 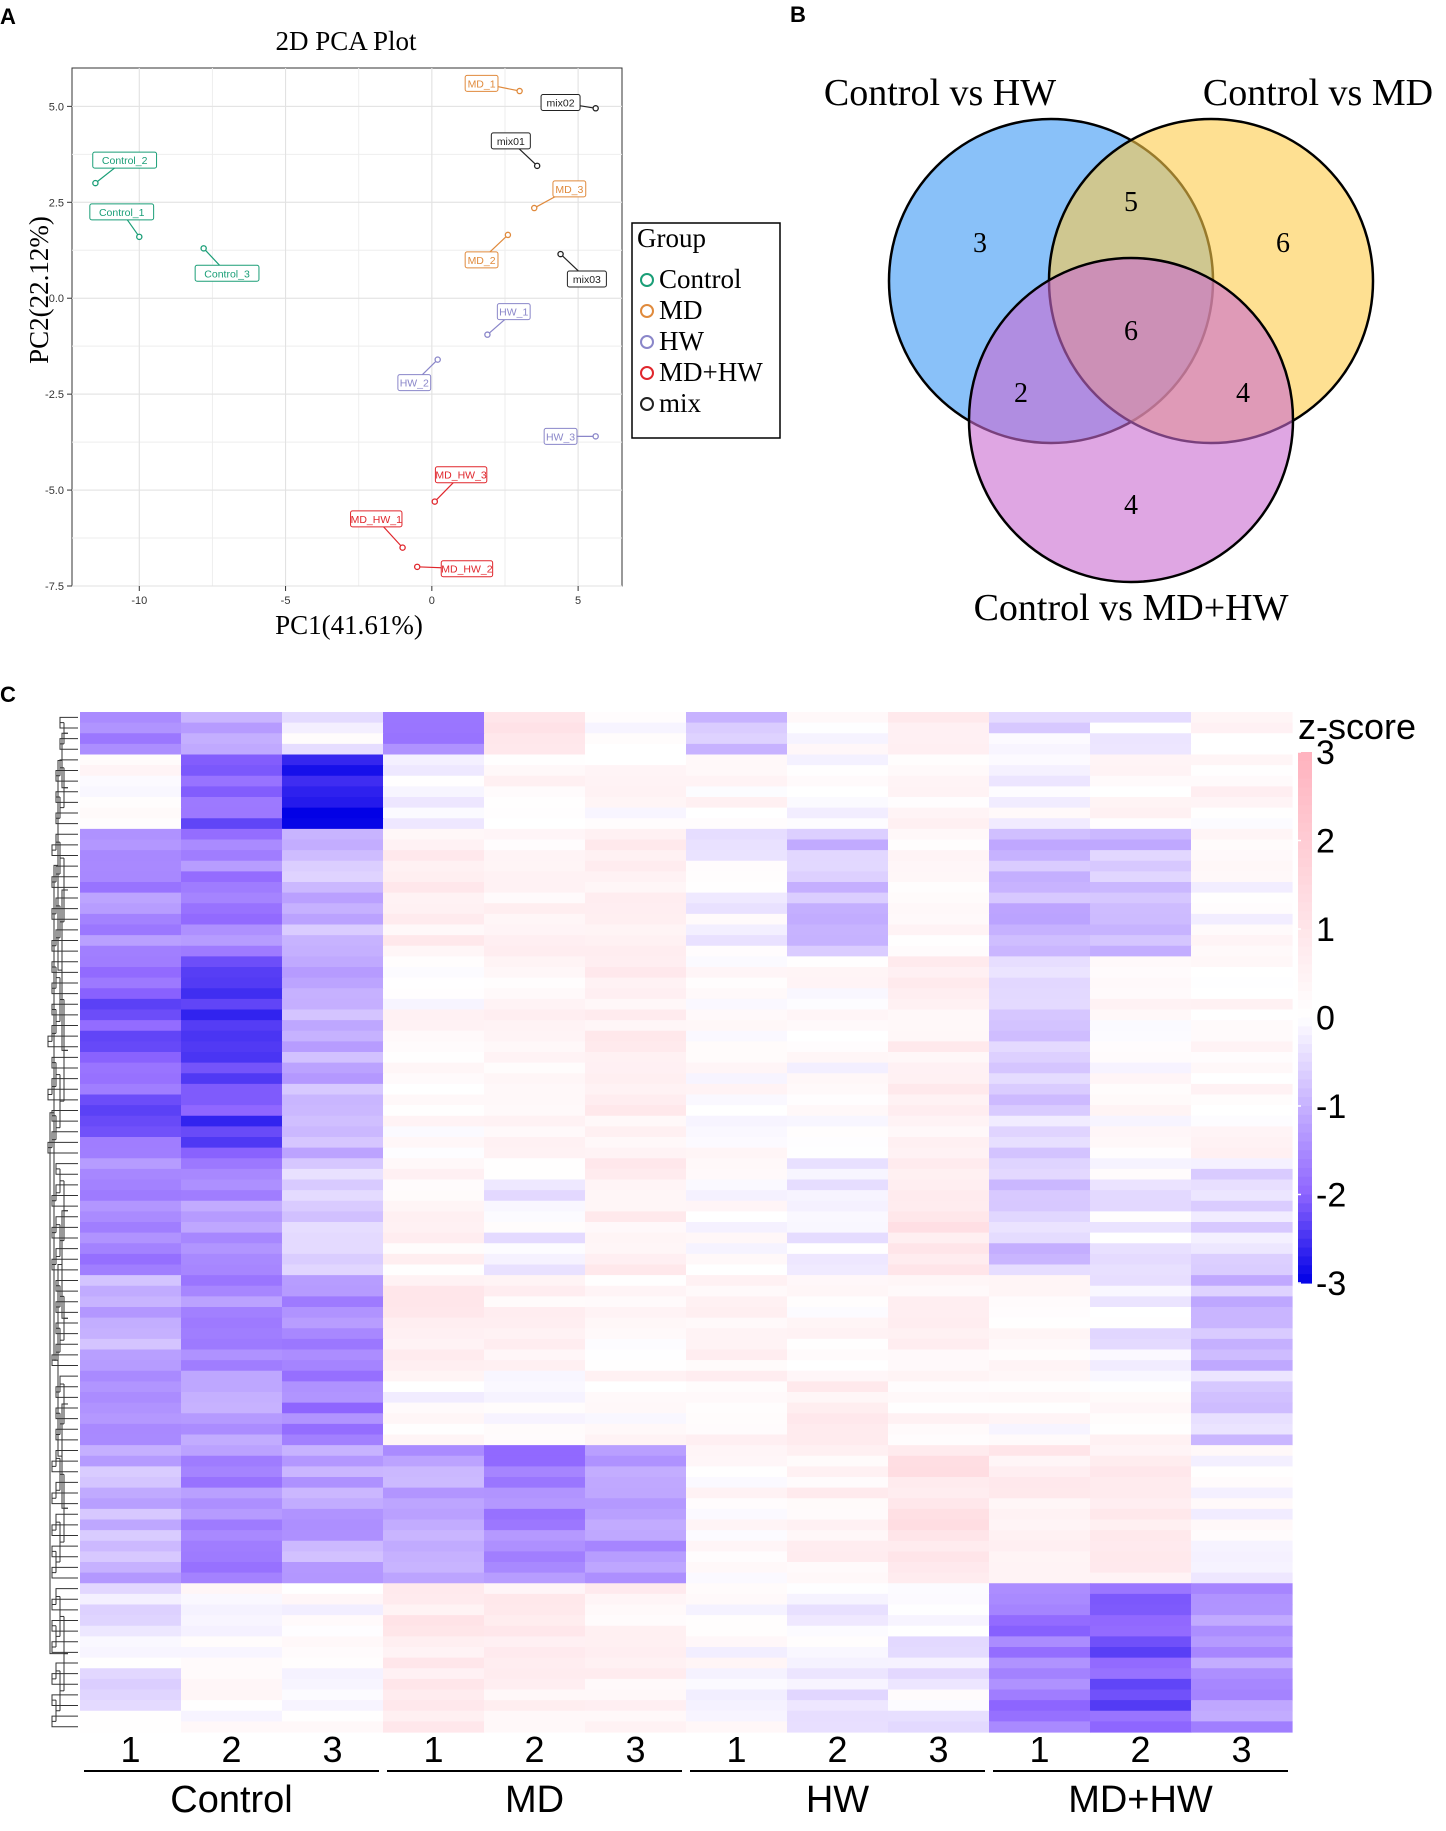 I want to click on heatmap-column-label: 3, so click(x=1241, y=1749).